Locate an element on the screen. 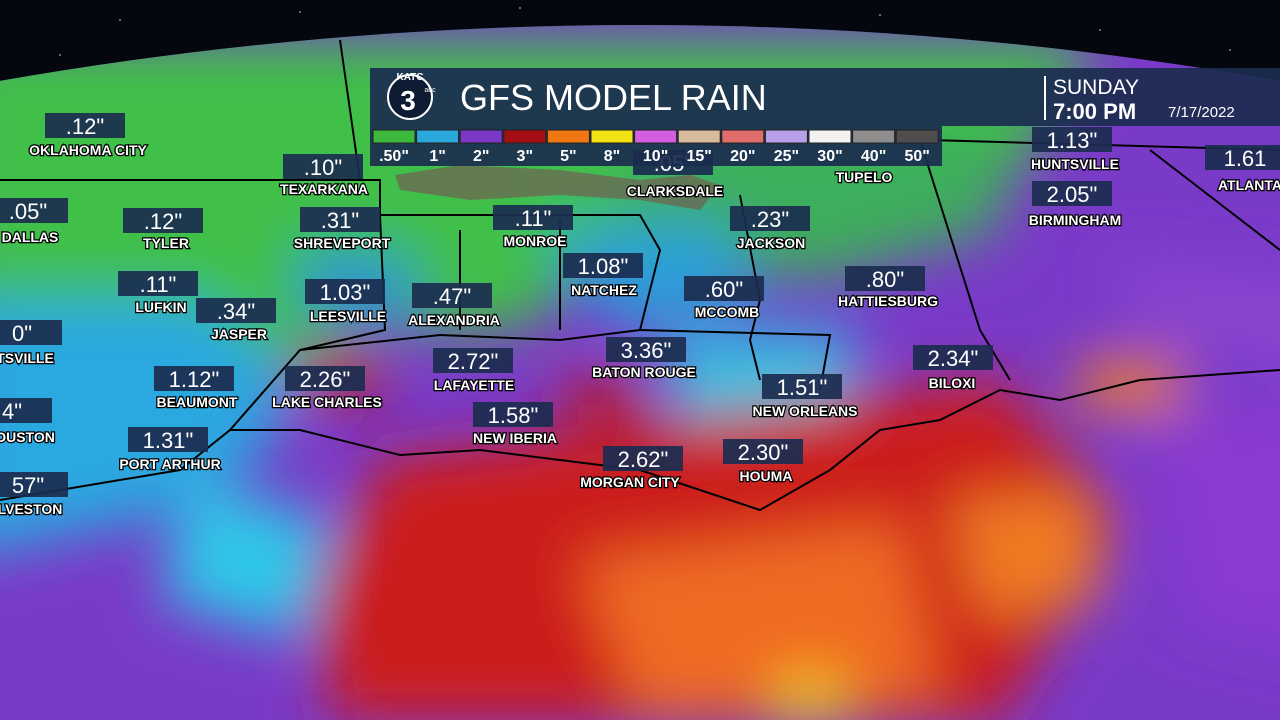 This screenshot has width=1280, height=720. city-name: HATTIESBURG is located at coordinates (888, 301).